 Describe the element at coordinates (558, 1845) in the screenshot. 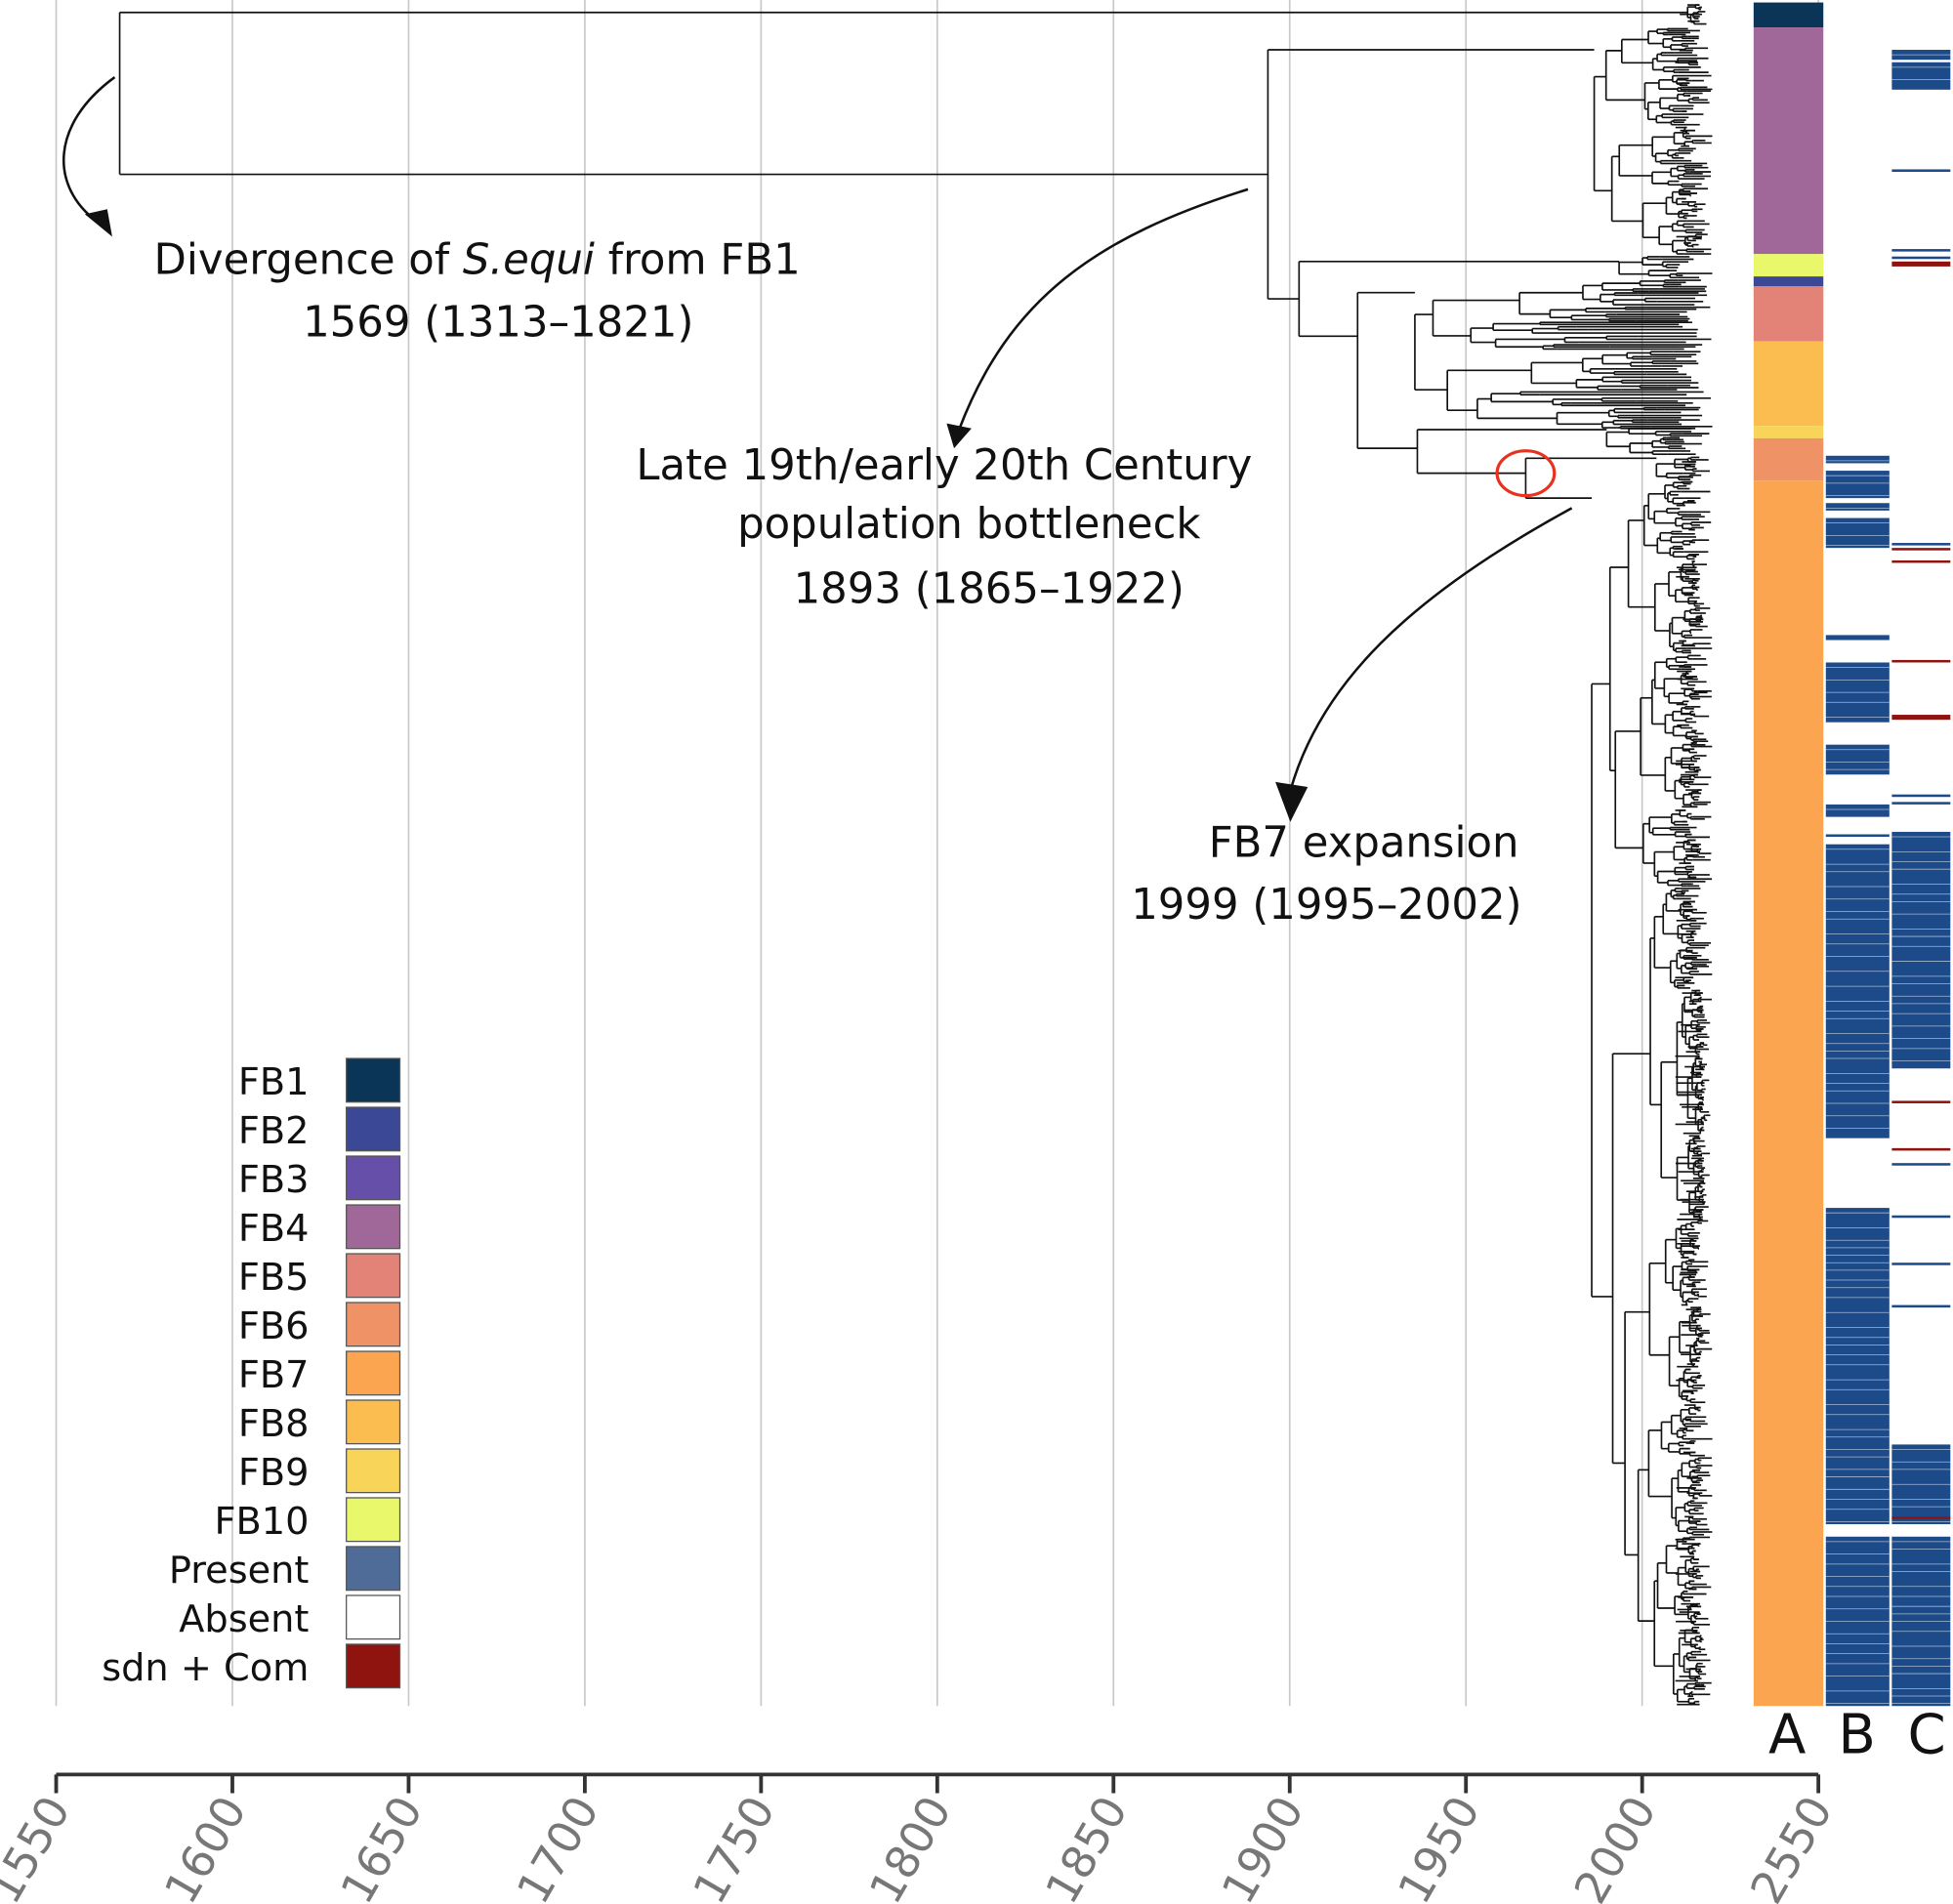

I see `axis-tick-label: 1700` at that location.